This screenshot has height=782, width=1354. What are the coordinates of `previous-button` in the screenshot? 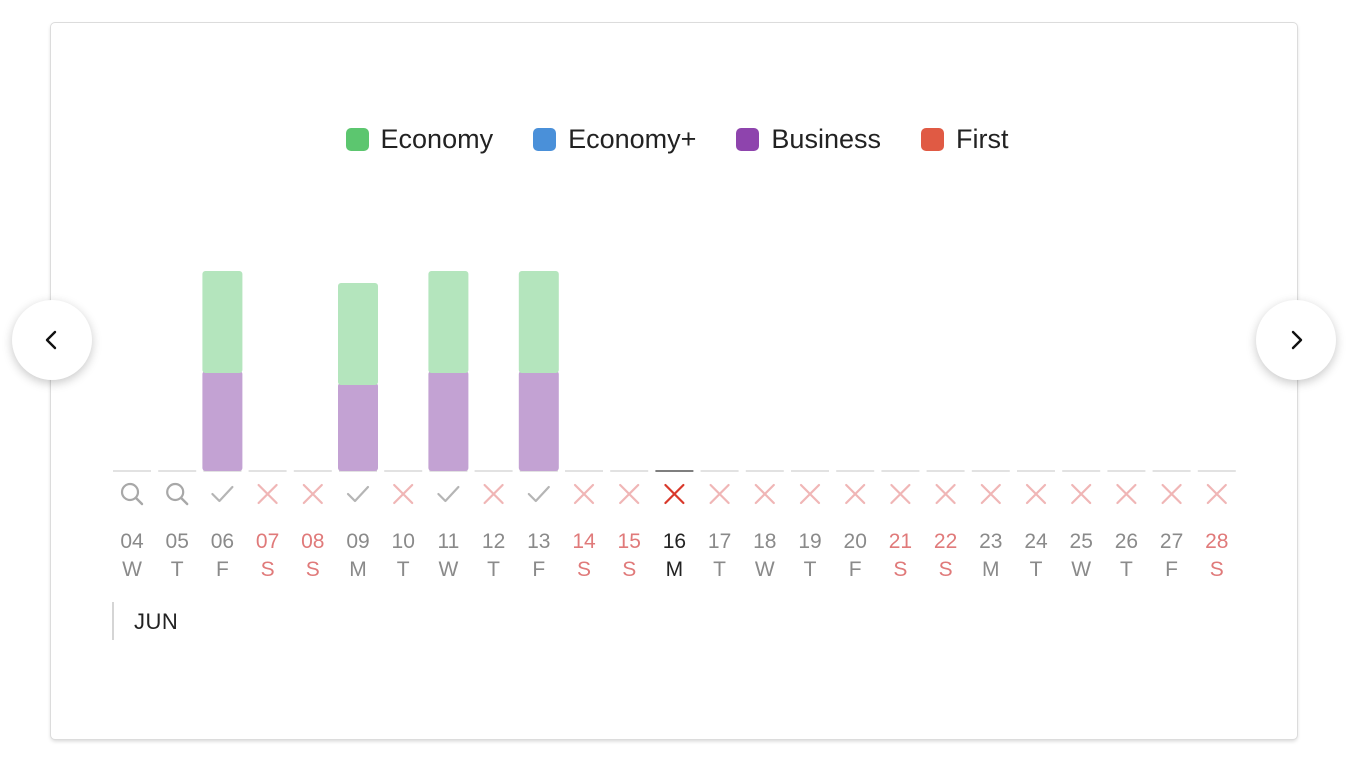 It's located at (52, 340).